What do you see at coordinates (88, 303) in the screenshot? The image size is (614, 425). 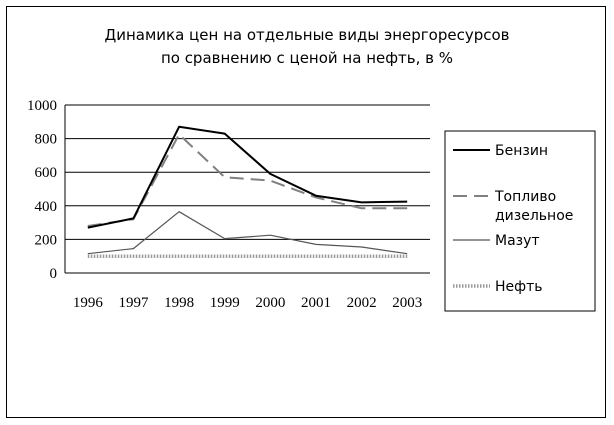 I see `x-tick-label-1996: 1996` at bounding box center [88, 303].